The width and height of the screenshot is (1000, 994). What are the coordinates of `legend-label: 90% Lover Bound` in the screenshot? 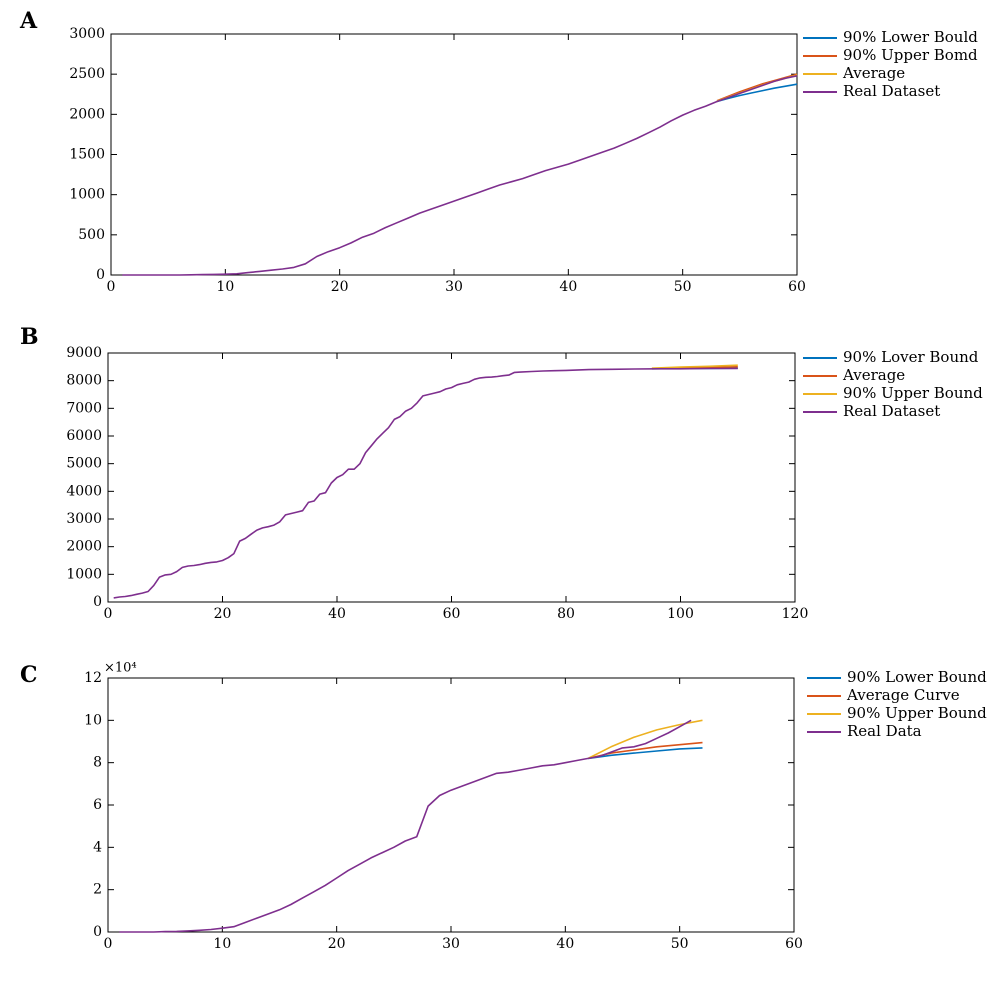 It's located at (911, 357).